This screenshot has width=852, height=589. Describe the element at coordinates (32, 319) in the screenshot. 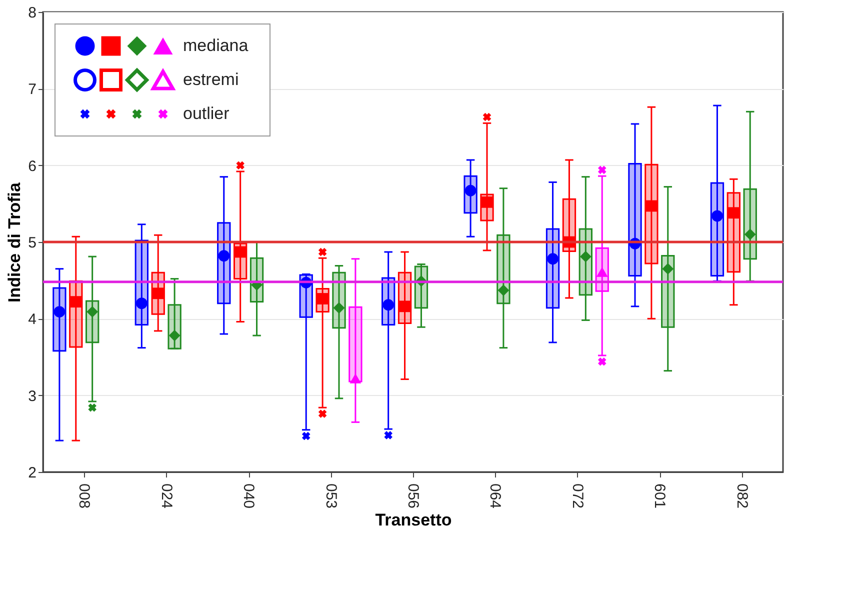

I see `y-tick-label: 4` at that location.